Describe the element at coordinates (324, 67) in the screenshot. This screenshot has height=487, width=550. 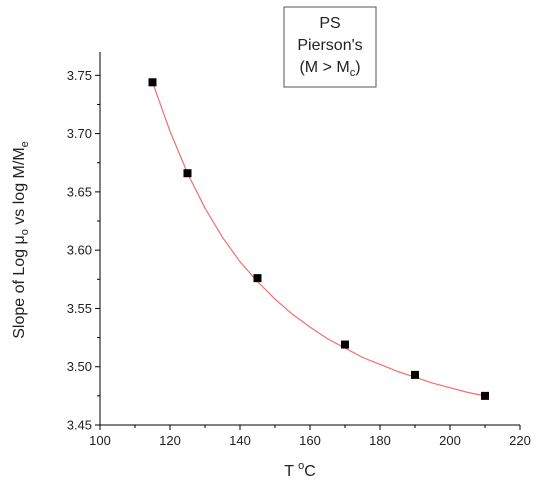
I see `legend-line-3-main: (M > M` at that location.